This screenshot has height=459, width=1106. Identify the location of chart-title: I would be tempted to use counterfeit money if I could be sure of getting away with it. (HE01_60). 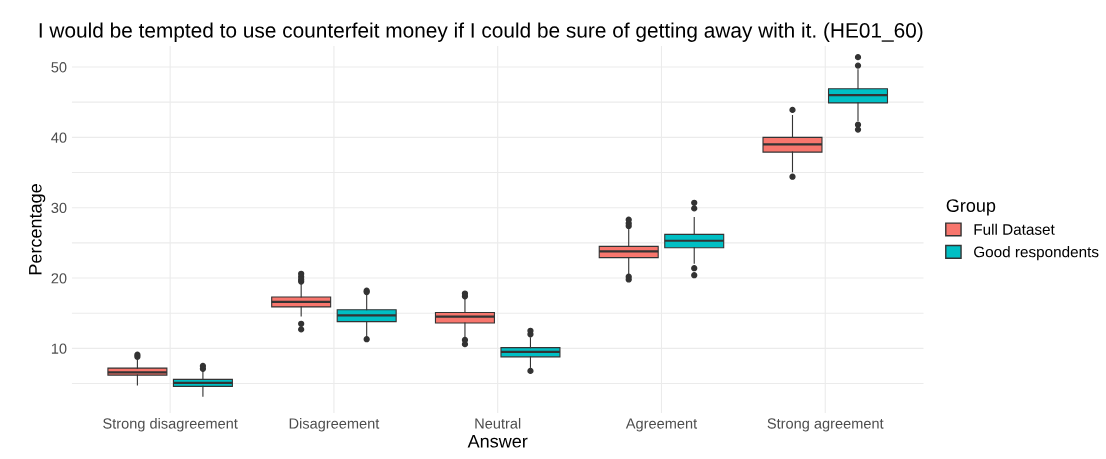
(481, 32).